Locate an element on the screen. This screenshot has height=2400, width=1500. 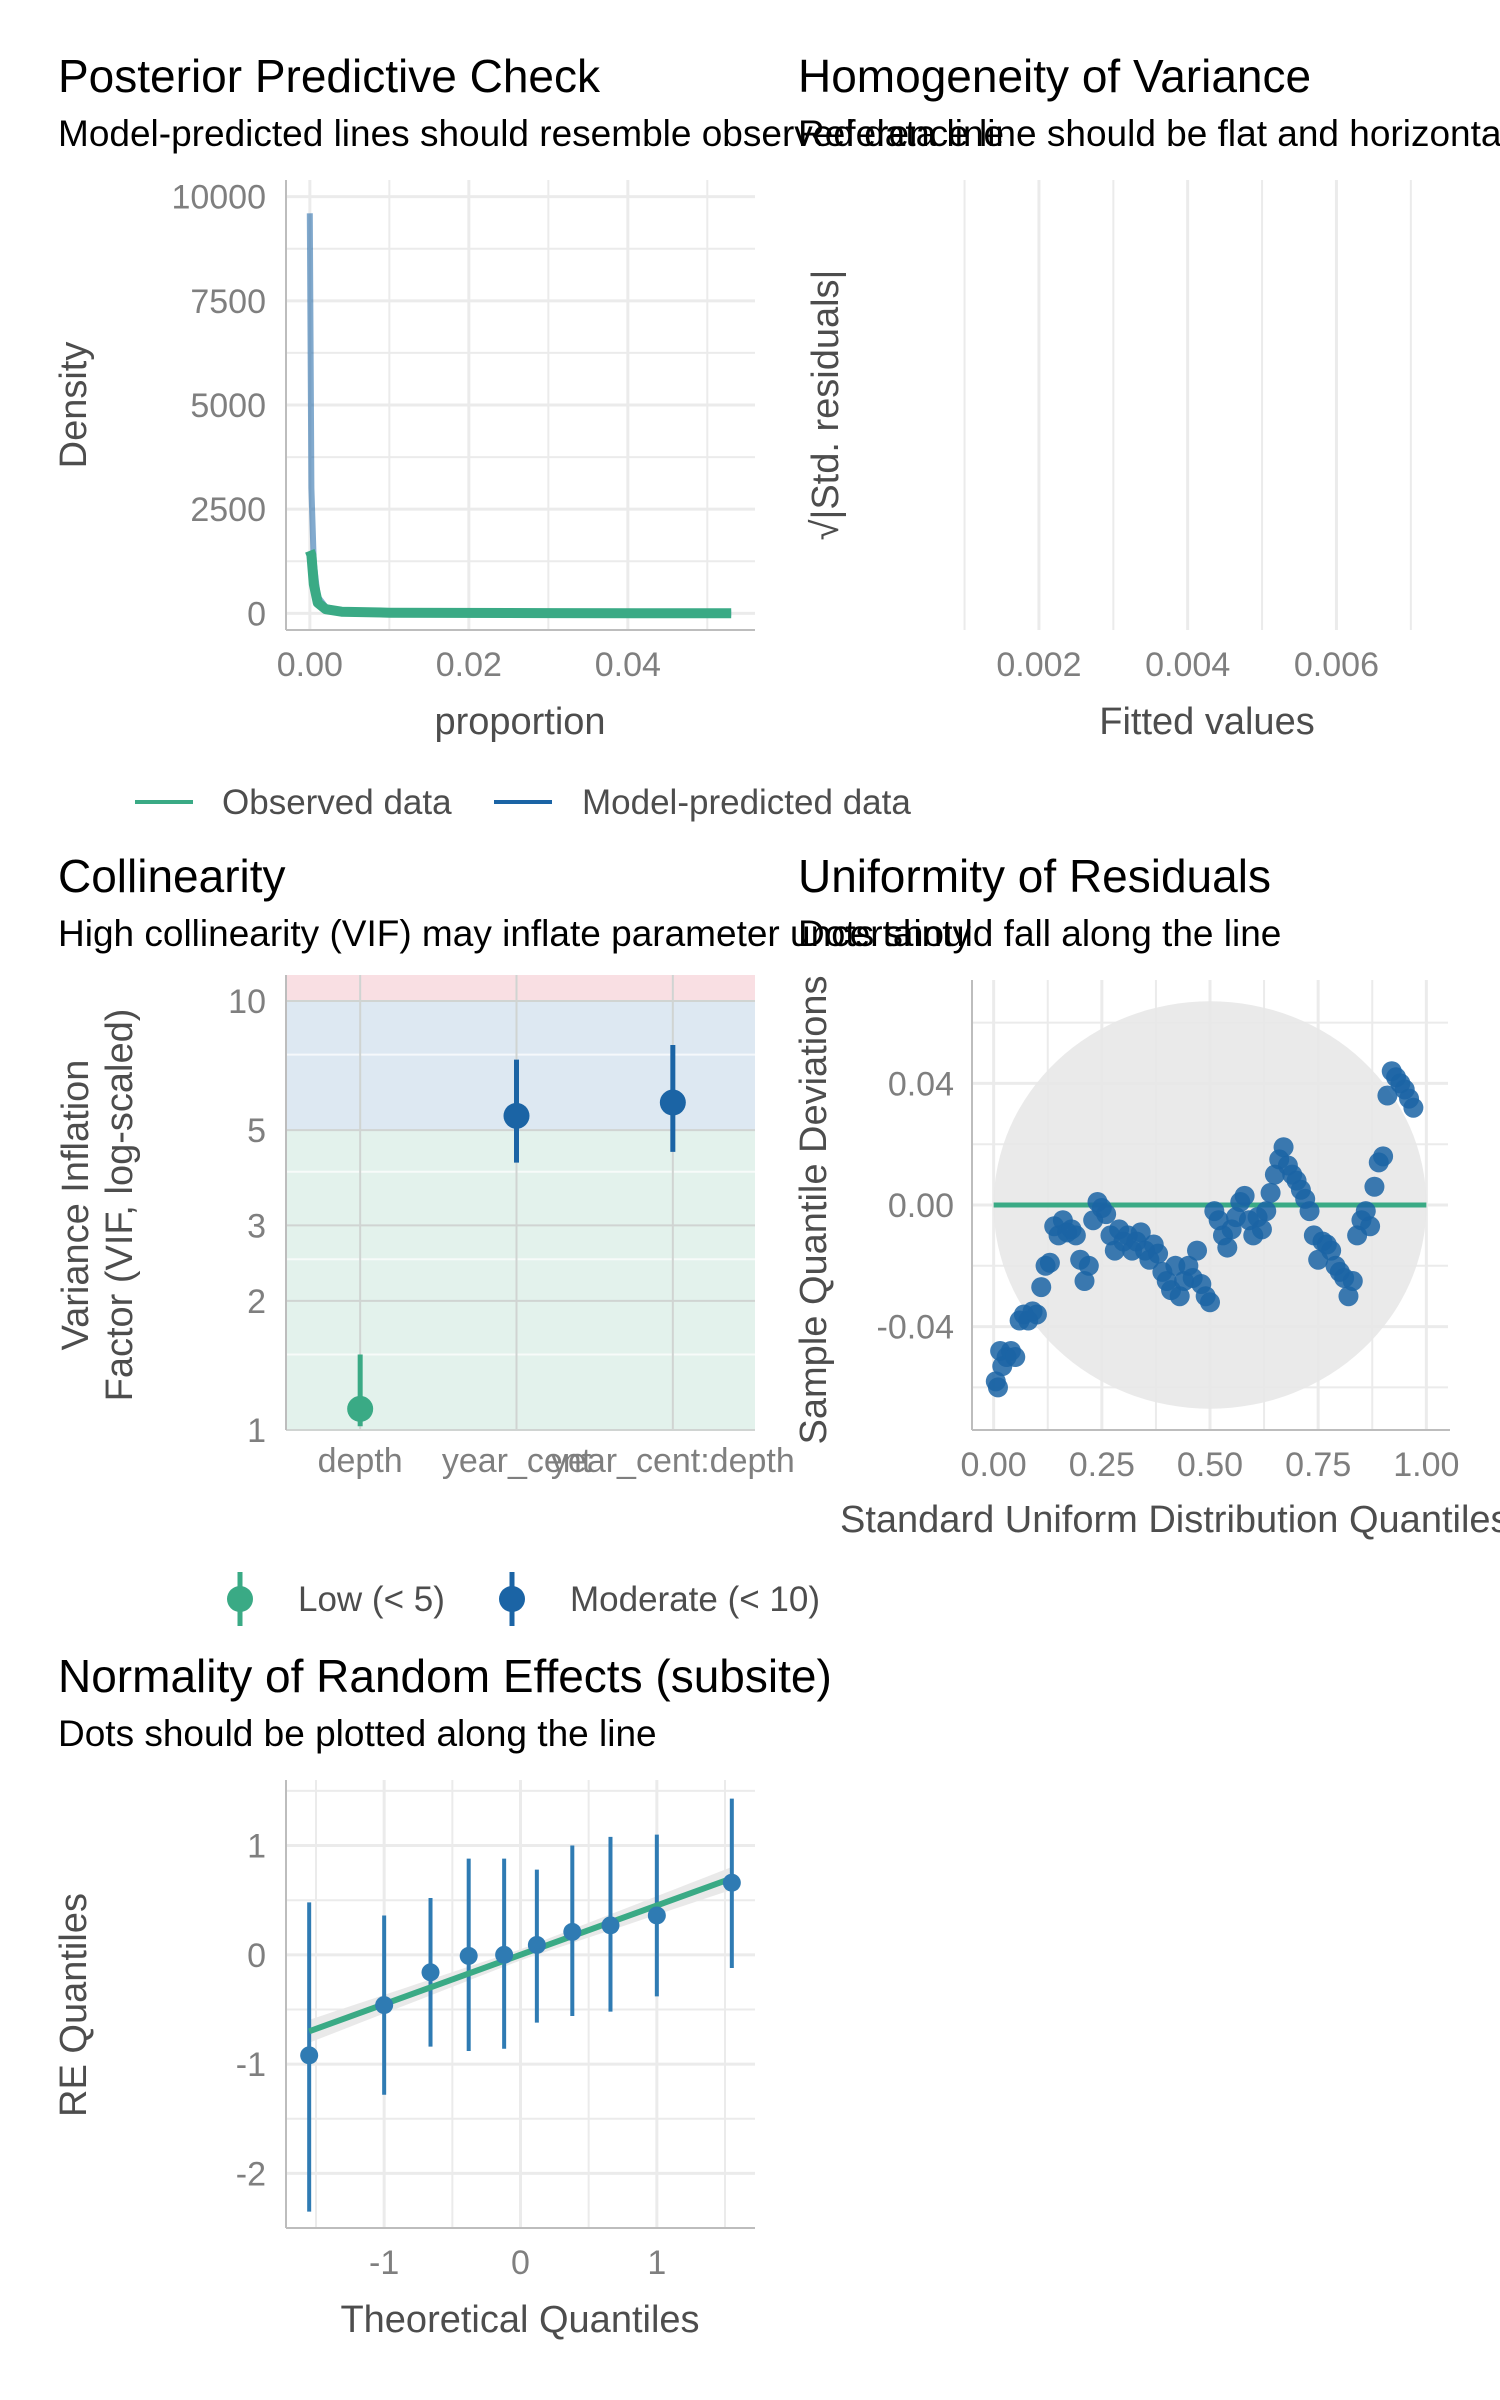
ppc-x-ticks: 0.00 0.02 0.04 is located at coordinates (469, 665).